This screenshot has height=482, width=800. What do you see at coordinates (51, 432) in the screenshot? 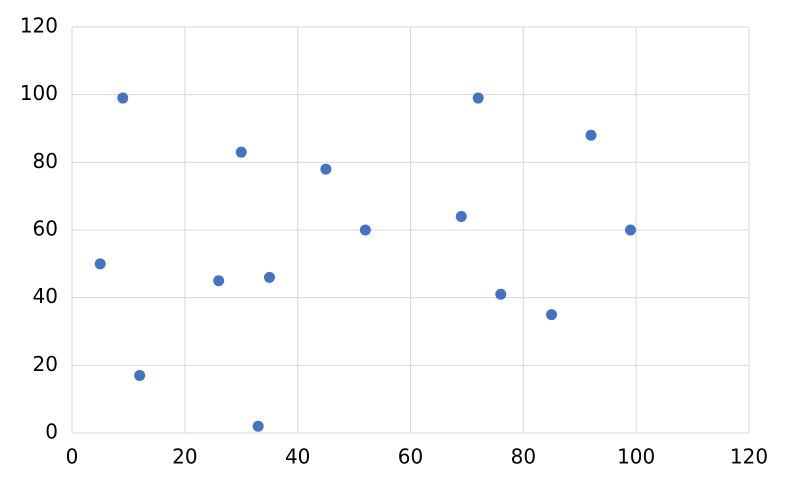
I see `y-tick-label: 0` at bounding box center [51, 432].